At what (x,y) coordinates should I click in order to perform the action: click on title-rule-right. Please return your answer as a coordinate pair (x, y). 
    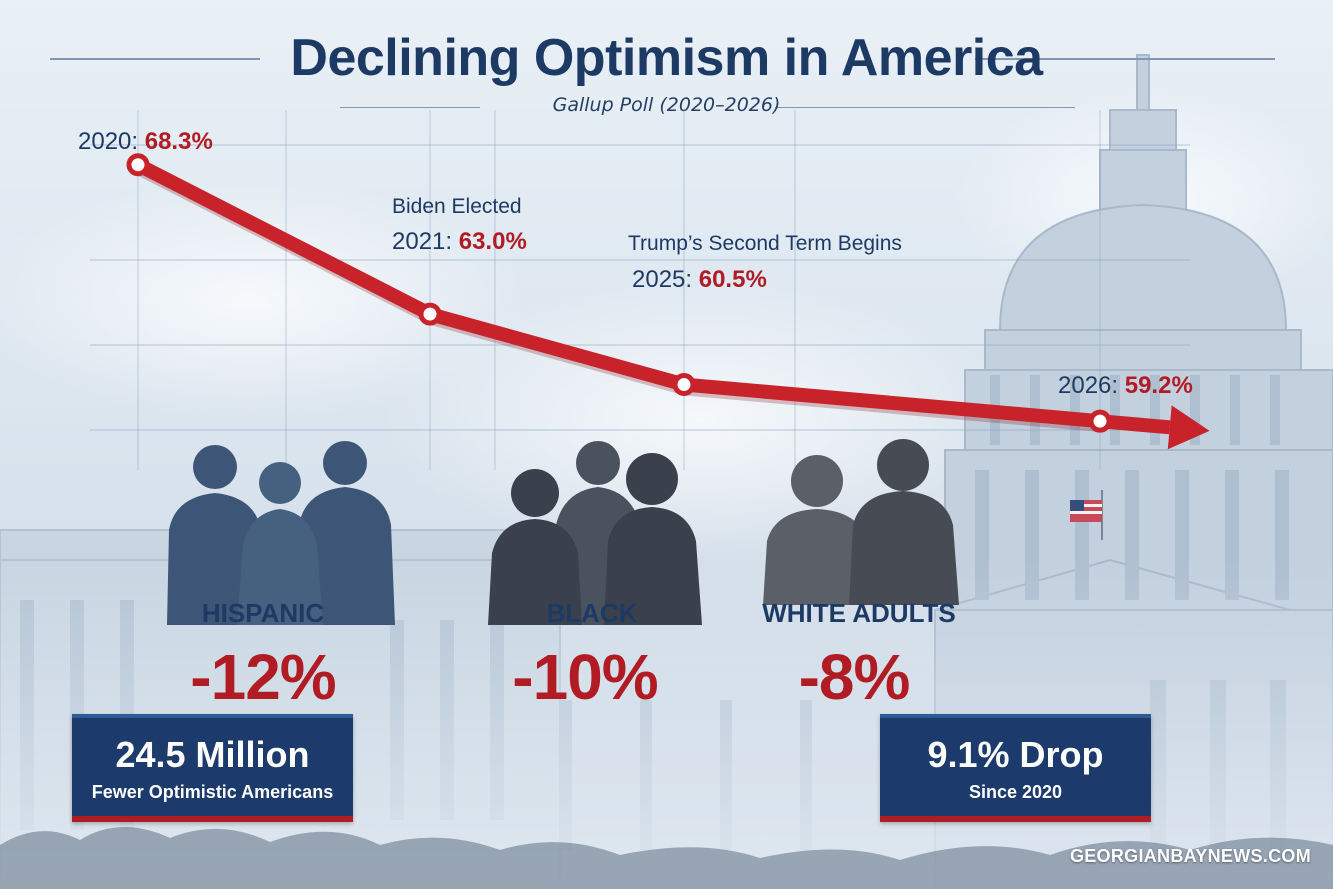
    Looking at the image, I should click on (1125, 59).